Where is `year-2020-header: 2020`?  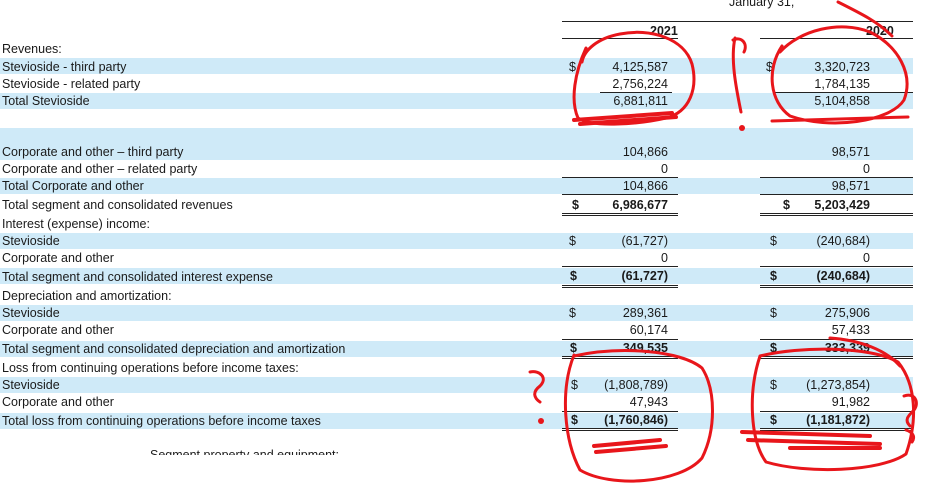
year-2020-header: 2020 is located at coordinates (880, 31).